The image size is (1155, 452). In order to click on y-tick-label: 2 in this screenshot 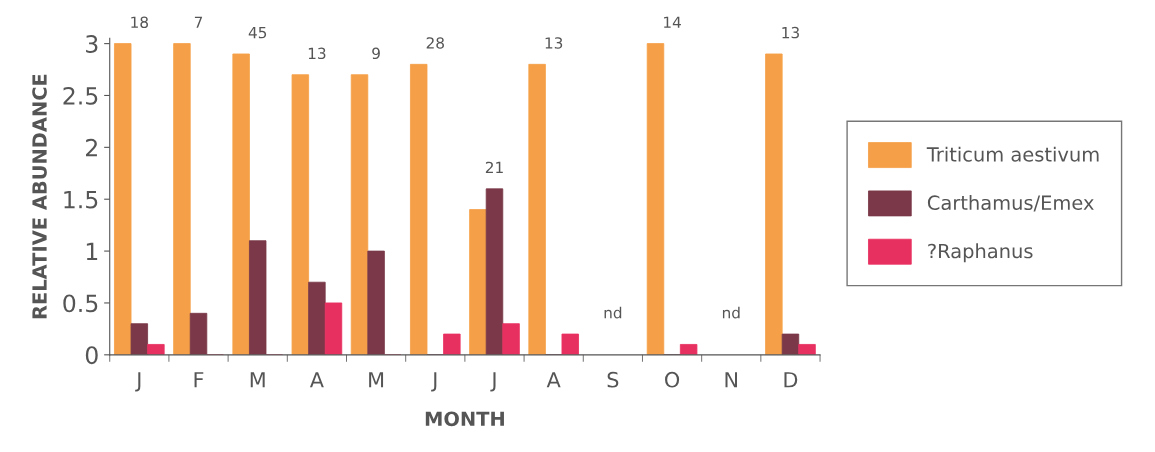, I will do `click(91, 147)`.